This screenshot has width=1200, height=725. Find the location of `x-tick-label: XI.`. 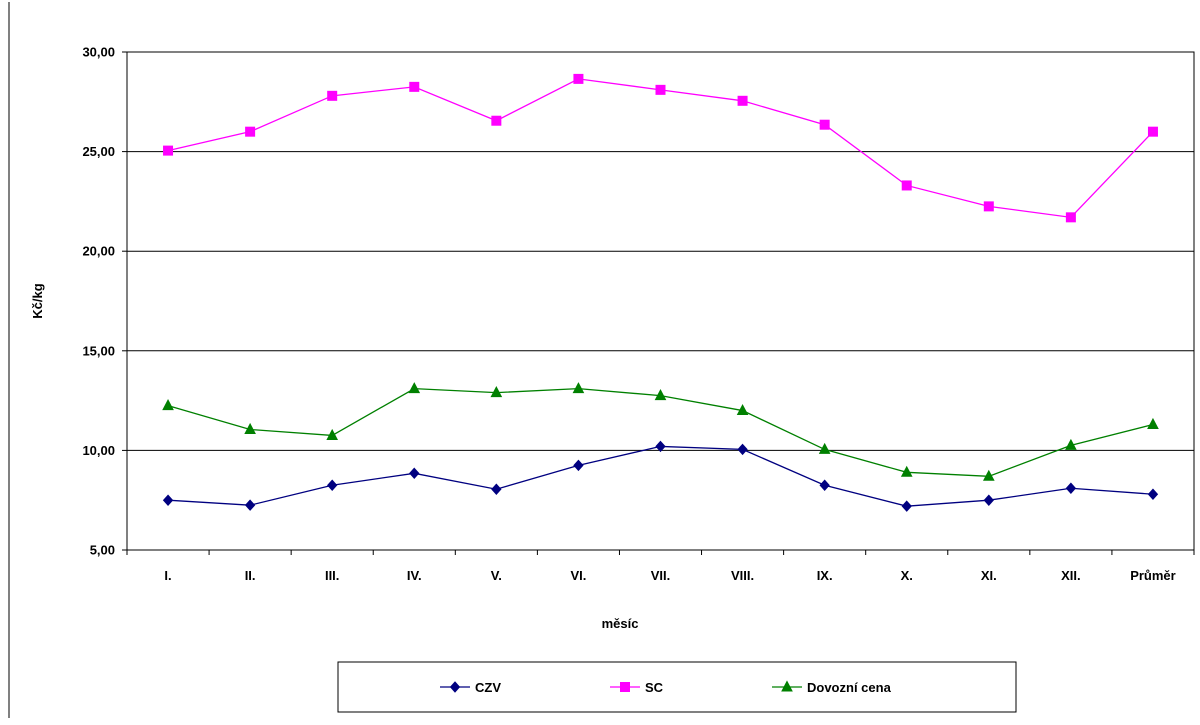

x-tick-label: XI. is located at coordinates (989, 575).